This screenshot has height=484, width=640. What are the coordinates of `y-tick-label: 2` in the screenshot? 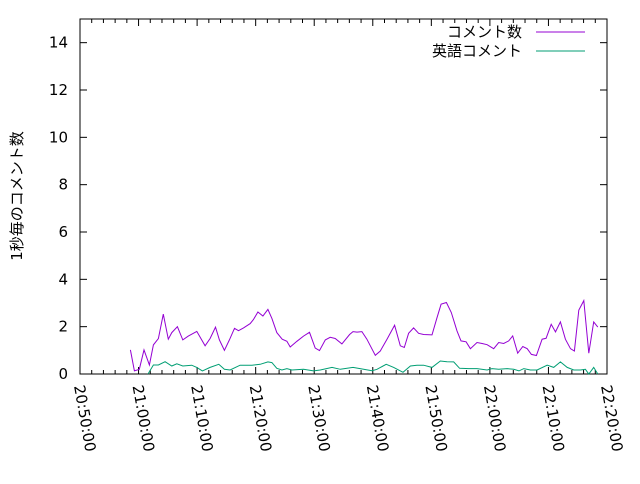 It's located at (63, 327).